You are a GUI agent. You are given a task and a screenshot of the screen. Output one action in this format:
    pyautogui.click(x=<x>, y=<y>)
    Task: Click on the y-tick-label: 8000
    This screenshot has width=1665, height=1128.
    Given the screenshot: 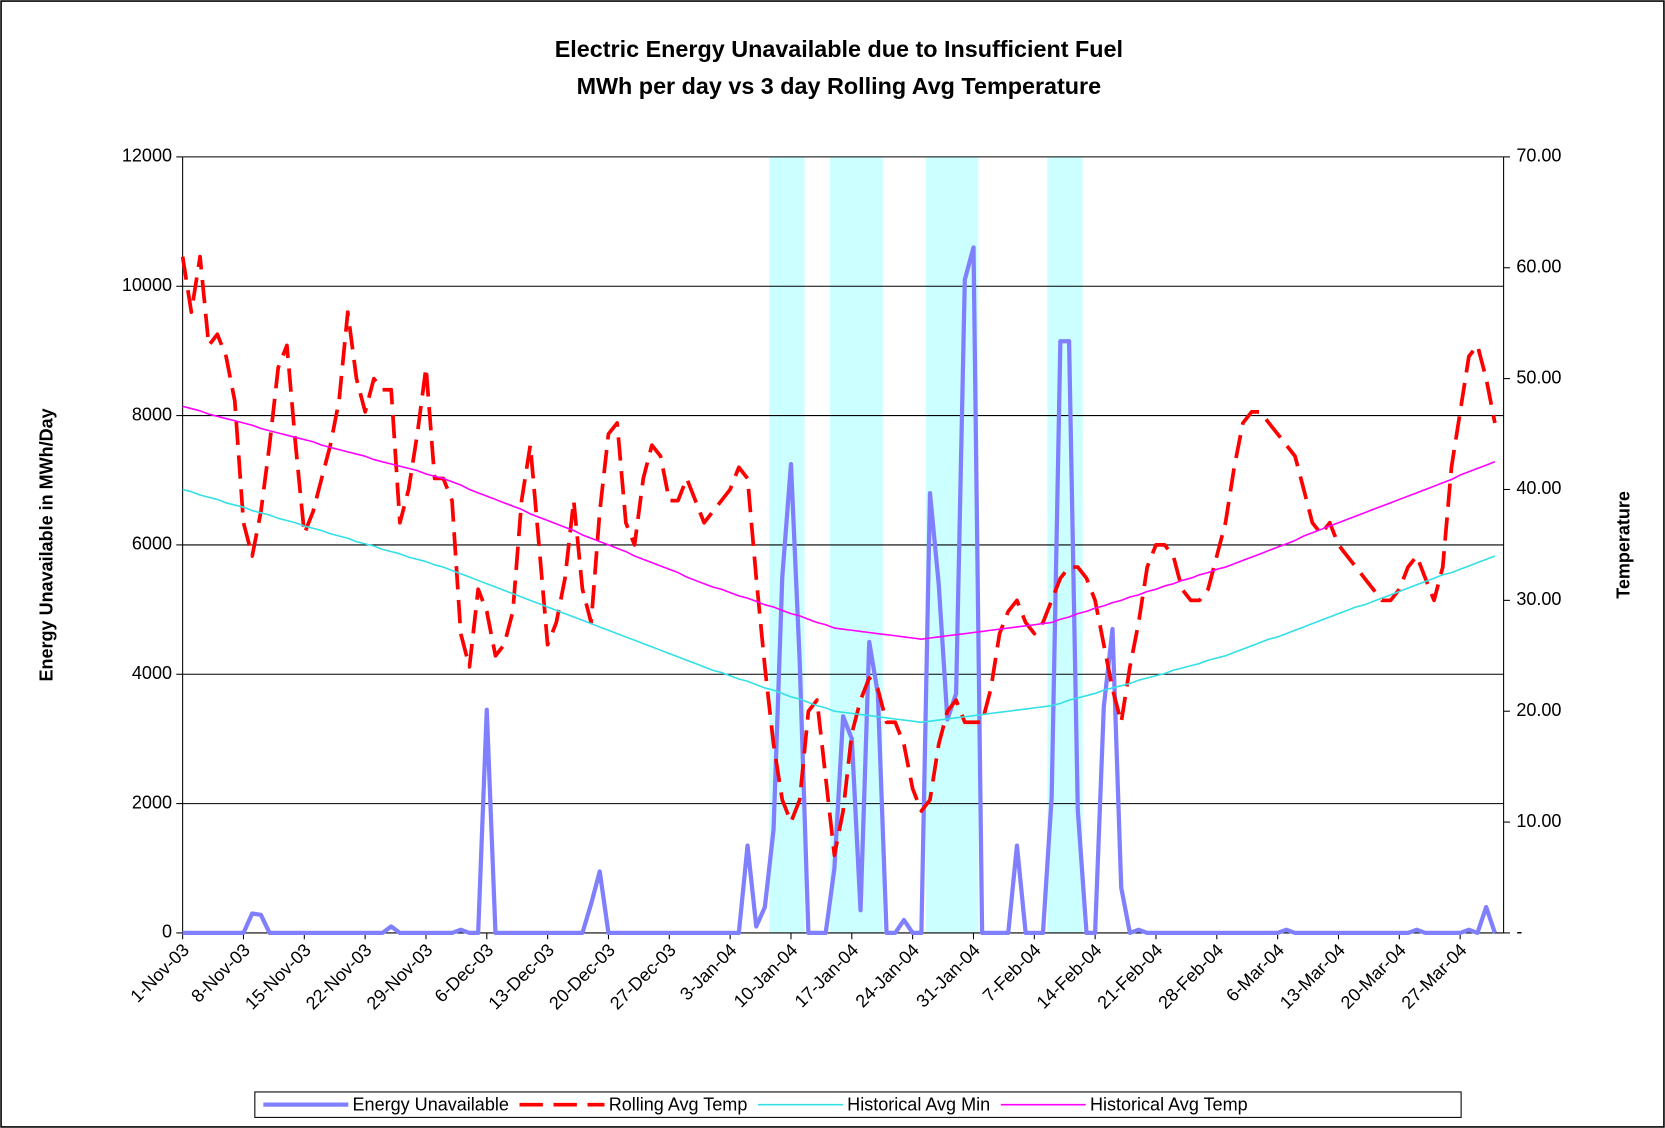 What is the action you would take?
    pyautogui.click(x=152, y=414)
    